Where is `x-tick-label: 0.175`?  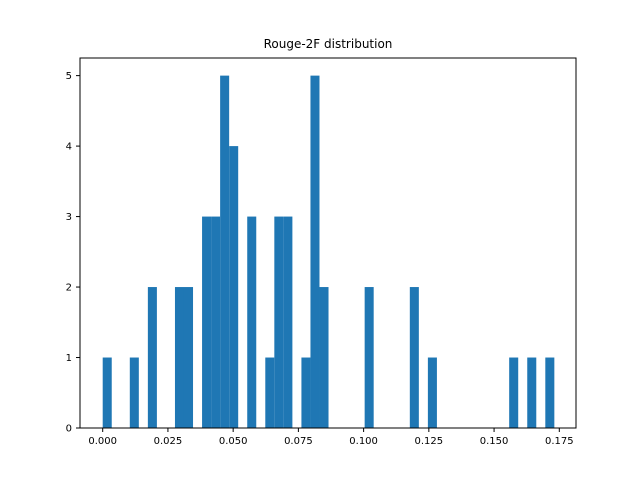
x-tick-label: 0.175 is located at coordinates (559, 441).